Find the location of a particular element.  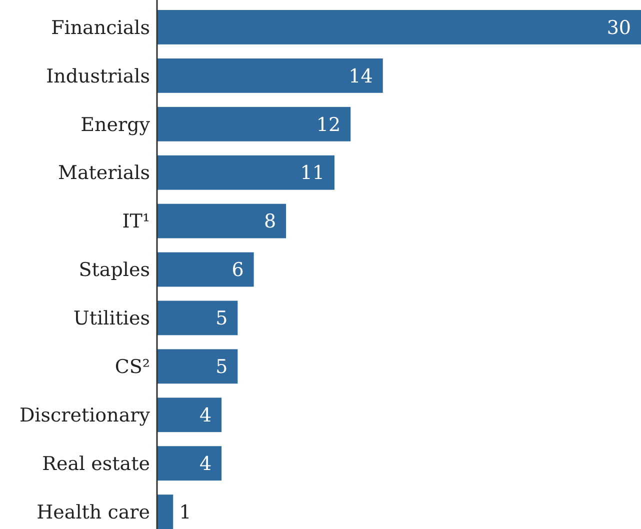

y-tick-label: CS² is located at coordinates (132, 367).